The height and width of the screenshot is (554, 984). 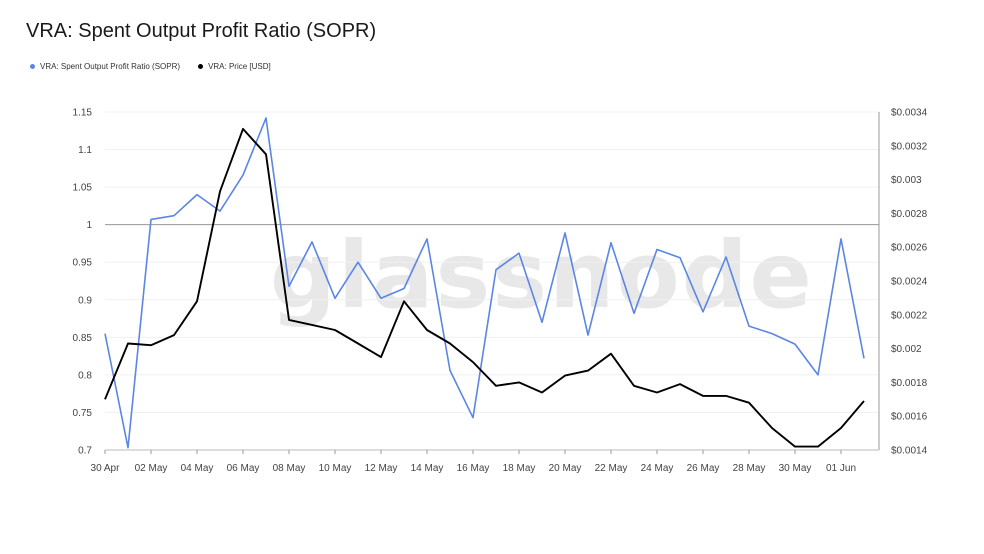 What do you see at coordinates (85, 375) in the screenshot?
I see `y-left-tick-label-2: 0.8` at bounding box center [85, 375].